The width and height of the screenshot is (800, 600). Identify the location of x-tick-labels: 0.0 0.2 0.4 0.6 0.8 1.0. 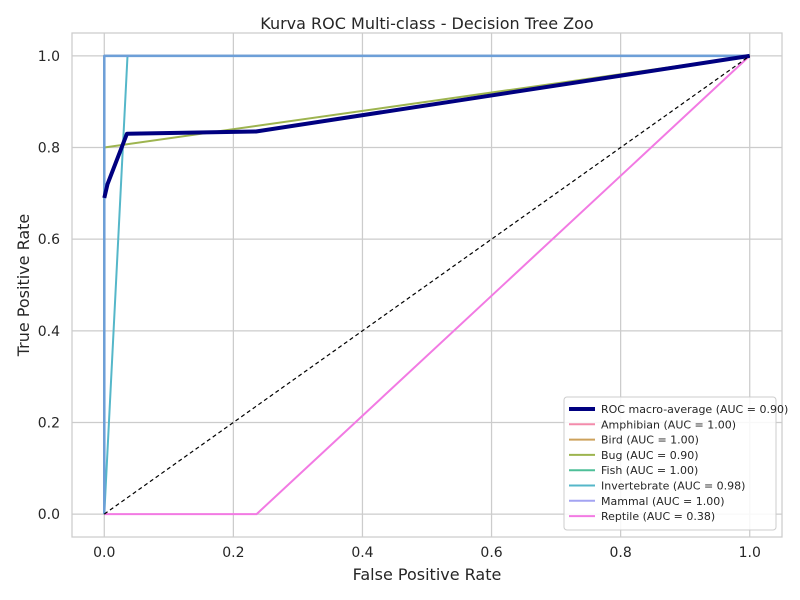
(427, 553).